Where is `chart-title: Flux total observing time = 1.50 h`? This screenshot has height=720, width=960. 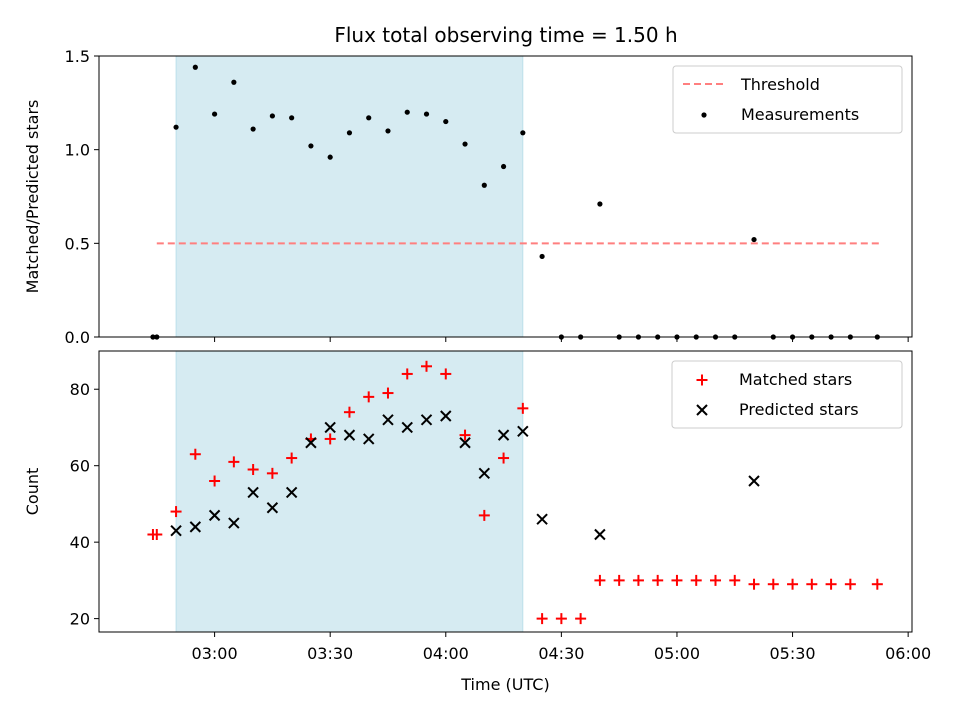 chart-title: Flux total observing time = 1.50 h is located at coordinates (505, 35).